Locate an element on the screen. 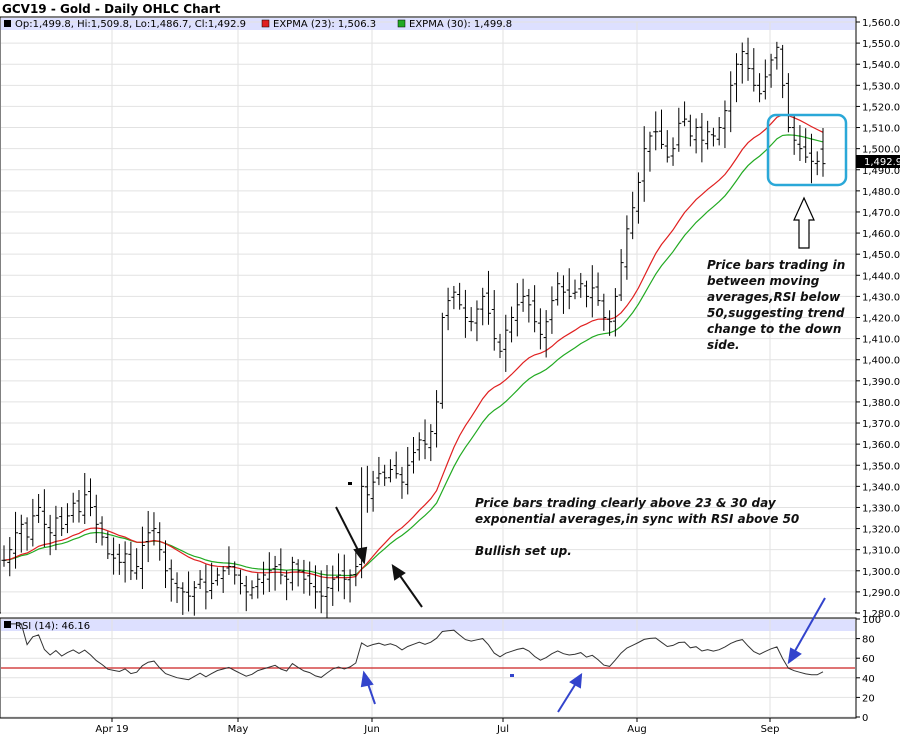 Image resolution: width=900 pixels, height=740 pixels. y-tick-label: 1,420.0 is located at coordinates (881, 319).